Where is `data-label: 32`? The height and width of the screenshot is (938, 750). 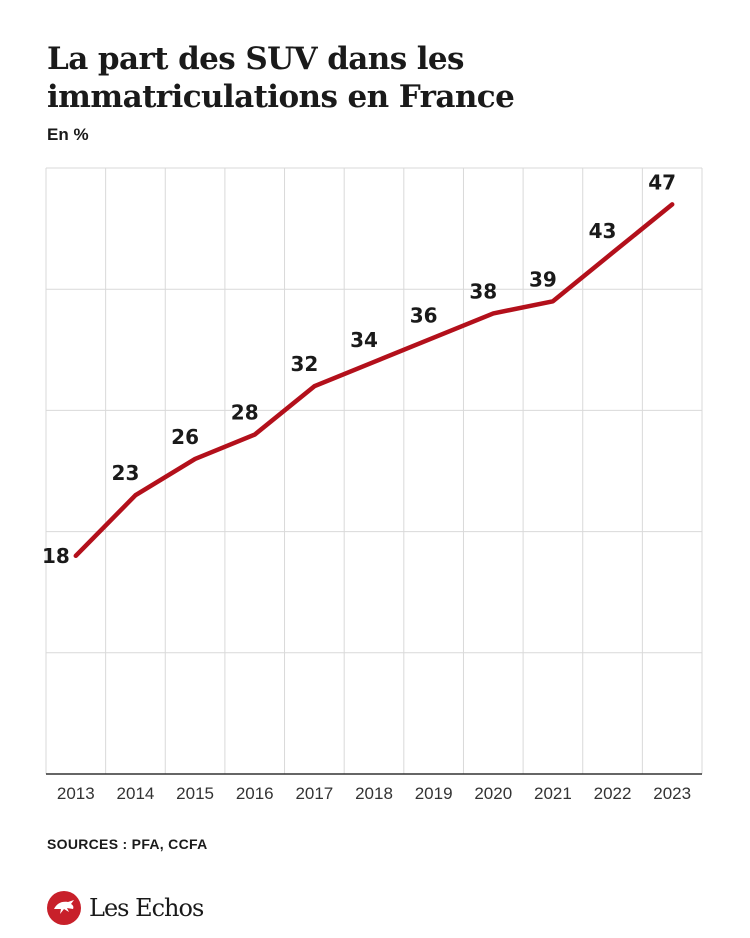 data-label: 32 is located at coordinates (304, 364).